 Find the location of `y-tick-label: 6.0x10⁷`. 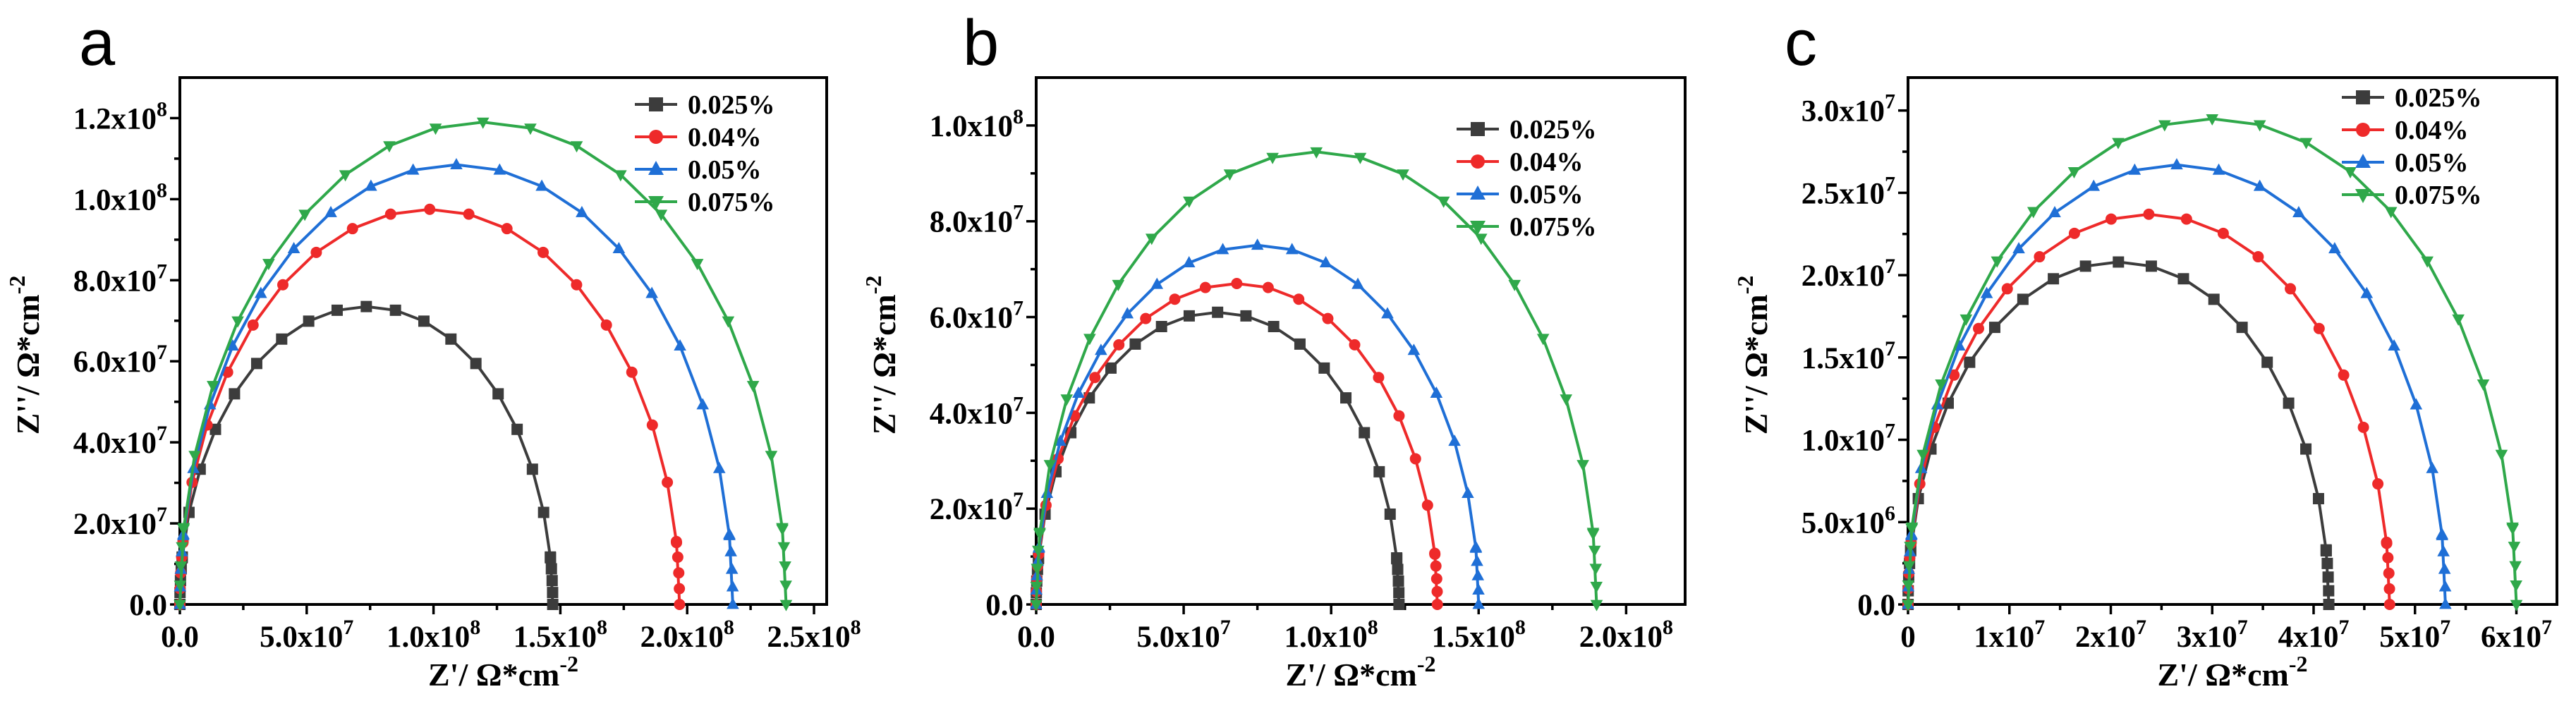

y-tick-label: 6.0x10⁷ is located at coordinates (120, 360).